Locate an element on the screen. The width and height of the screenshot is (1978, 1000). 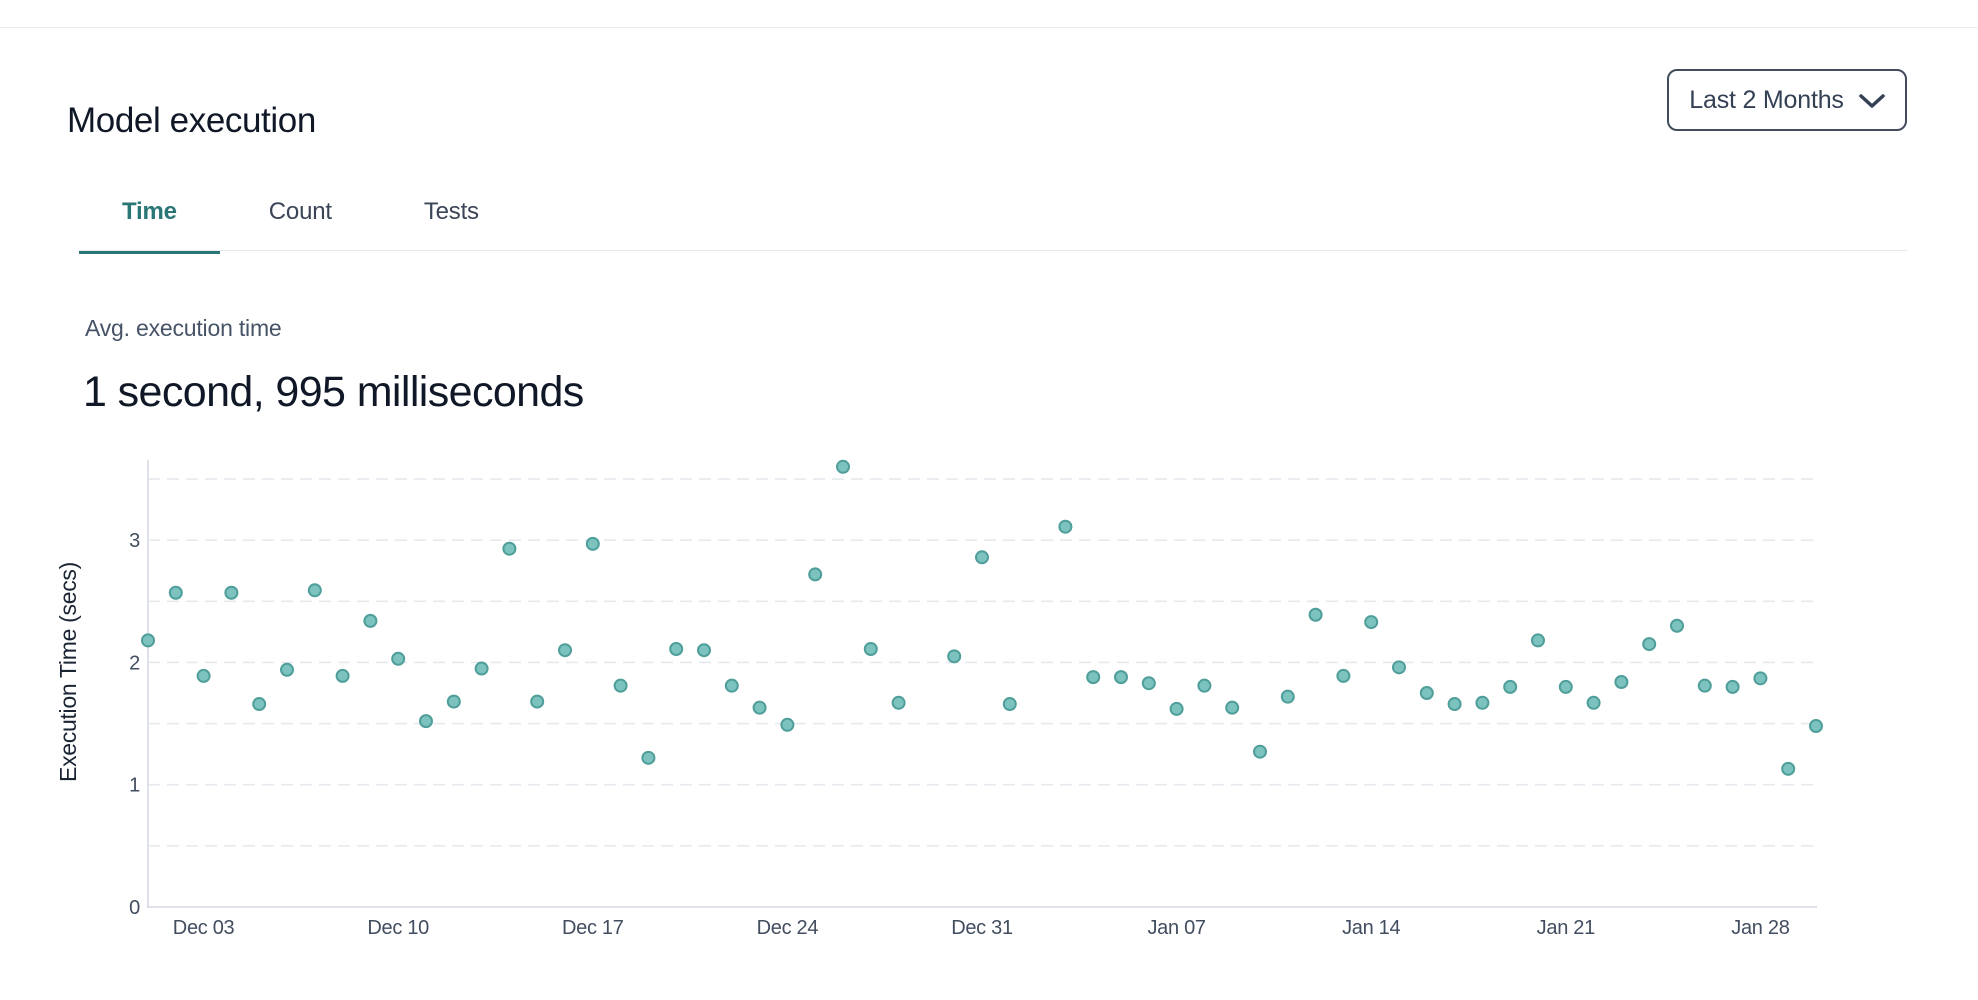
tab-count: Count is located at coordinates (300, 226).